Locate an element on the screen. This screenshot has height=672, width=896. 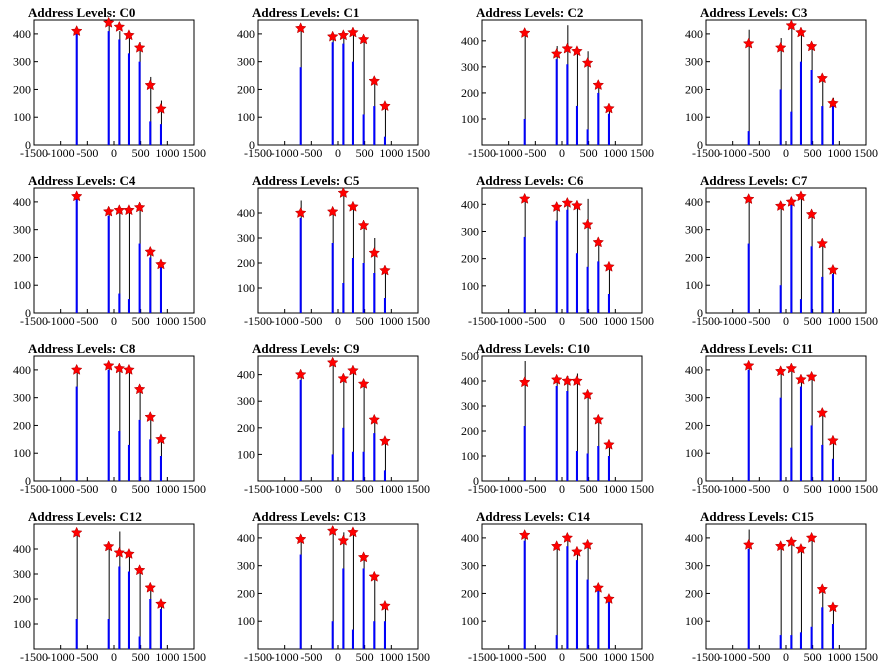
x-tick-label: -1000 is located at coordinates (733, 489).